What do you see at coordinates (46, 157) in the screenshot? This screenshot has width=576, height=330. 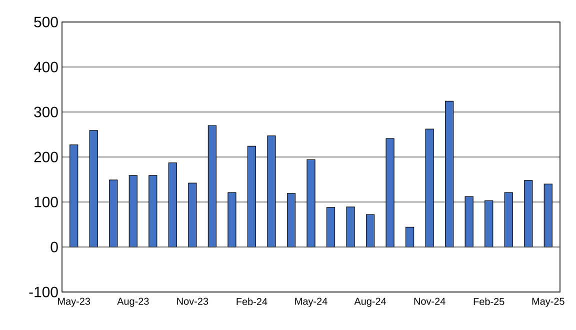 I see `y-tick-label: 200` at bounding box center [46, 157].